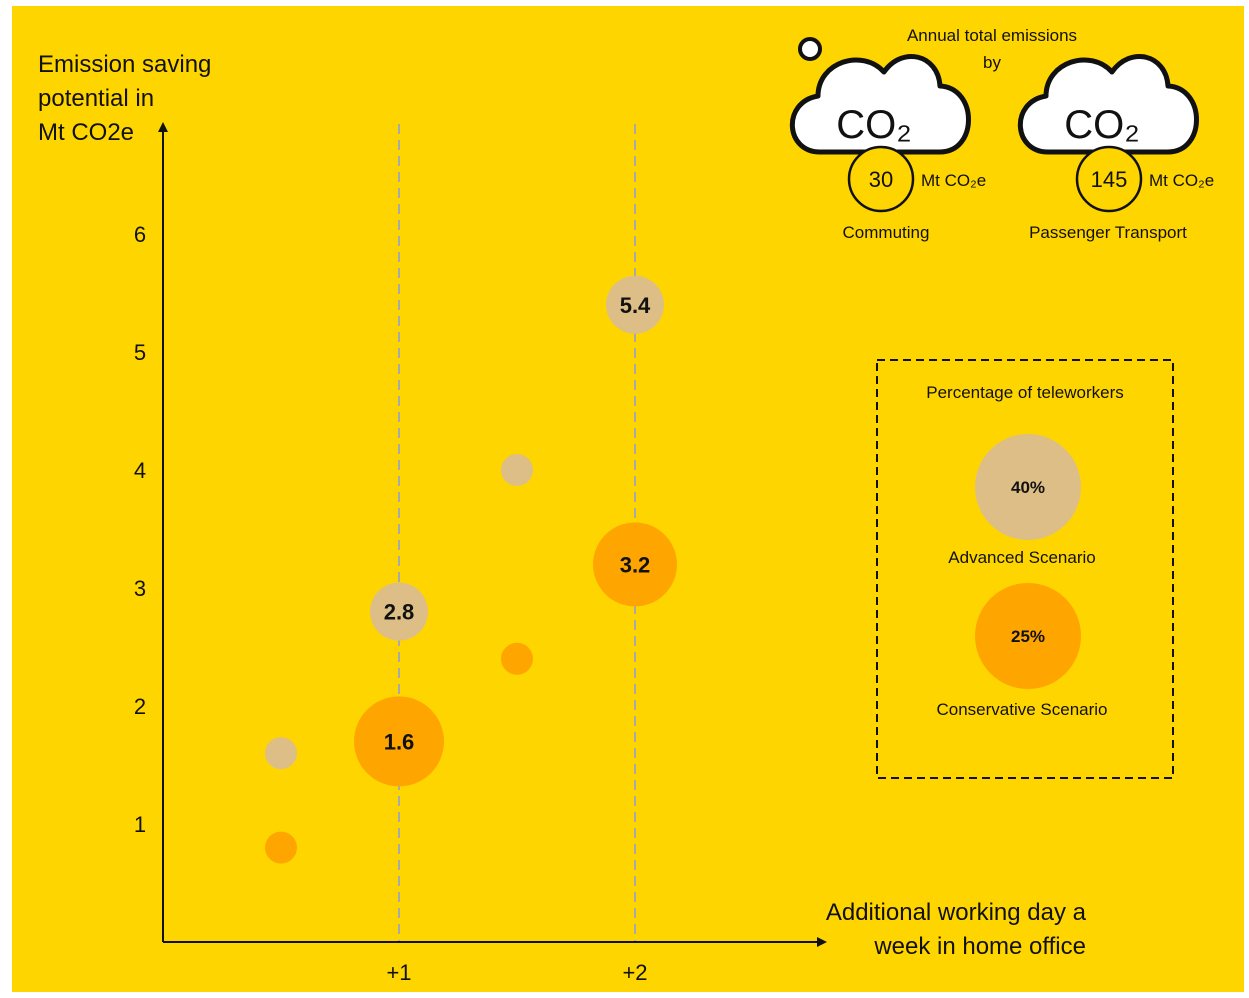 Image resolution: width=1249 pixels, height=998 pixels. I want to click on y-tick-label: 6, so click(140, 234).